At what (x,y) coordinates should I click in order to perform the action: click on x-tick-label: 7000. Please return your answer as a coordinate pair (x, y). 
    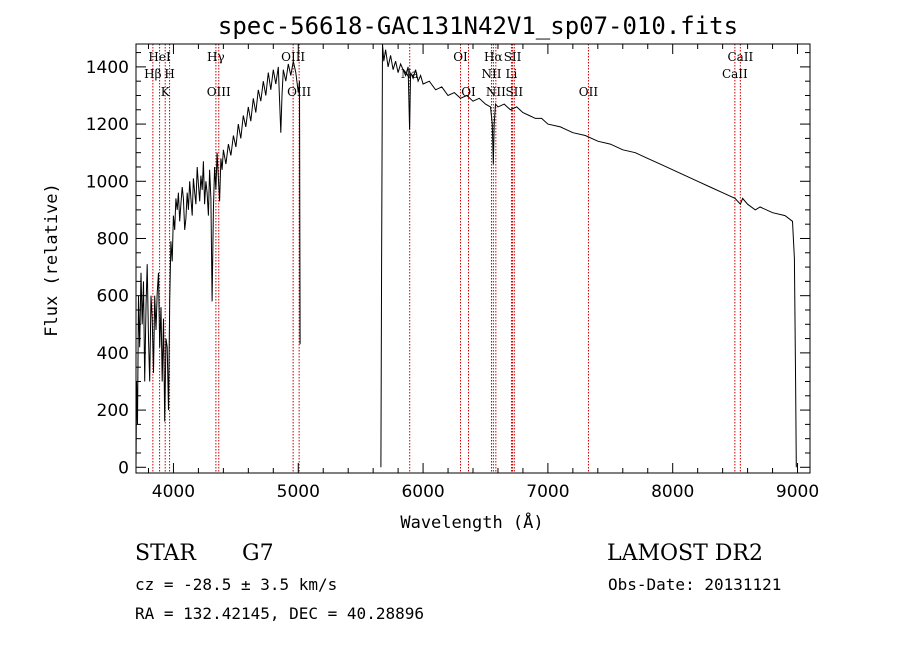
    Looking at the image, I should click on (547, 492).